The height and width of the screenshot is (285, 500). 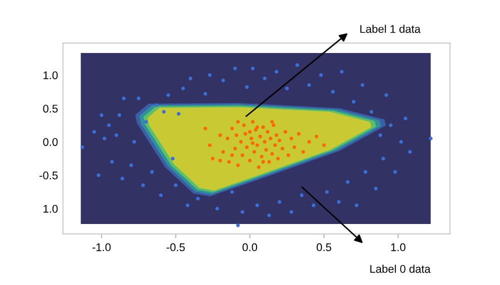 I want to click on x-tick-label: 0.0, so click(x=250, y=247).